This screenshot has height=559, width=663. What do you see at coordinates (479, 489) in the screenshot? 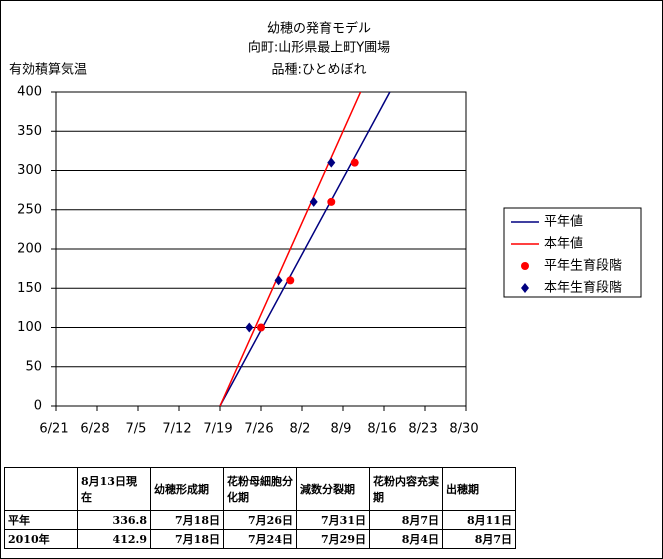
I see `header-cell: 出穂期` at bounding box center [479, 489].